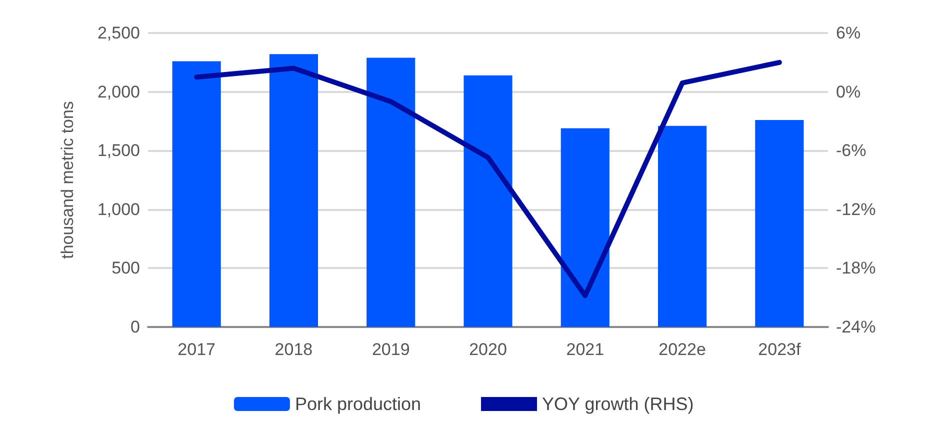 The image size is (928, 426). What do you see at coordinates (856, 268) in the screenshot?
I see `y2-tick-label: -18%` at bounding box center [856, 268].